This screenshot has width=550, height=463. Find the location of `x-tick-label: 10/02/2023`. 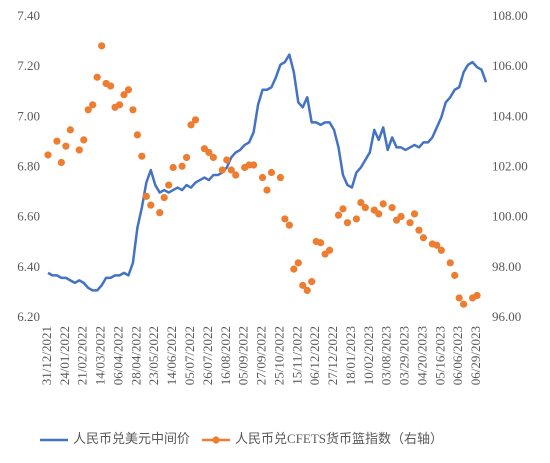

x-tick-label: 10/02/2023 is located at coordinates (368, 355).